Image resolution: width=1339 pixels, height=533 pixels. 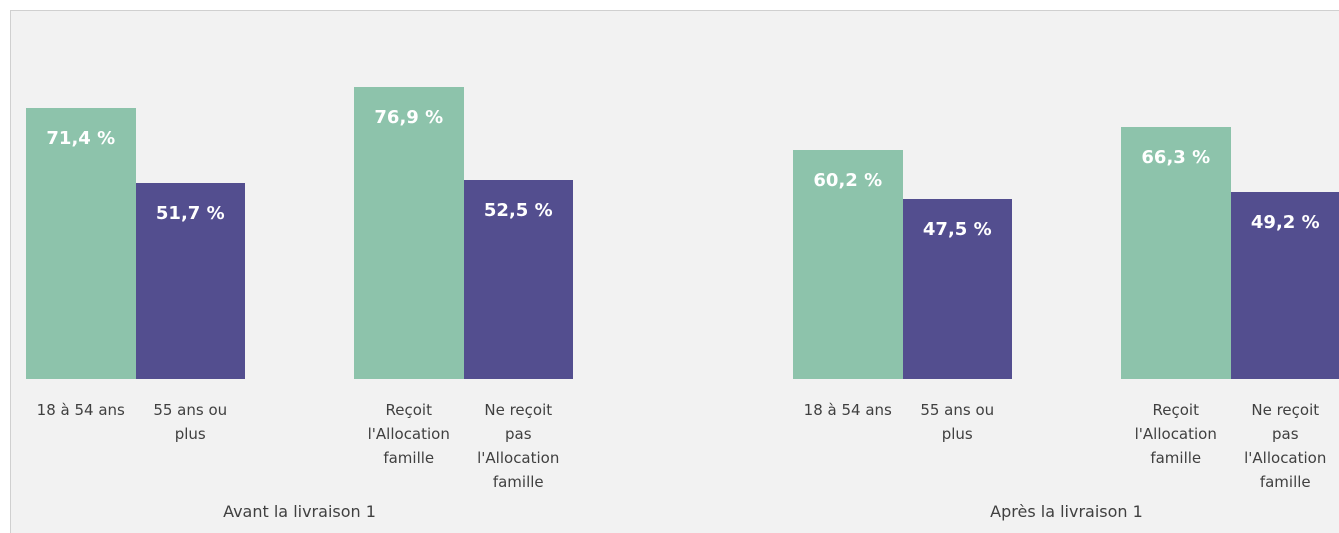 I want to click on data-label: 52,5 %, so click(x=518, y=210).